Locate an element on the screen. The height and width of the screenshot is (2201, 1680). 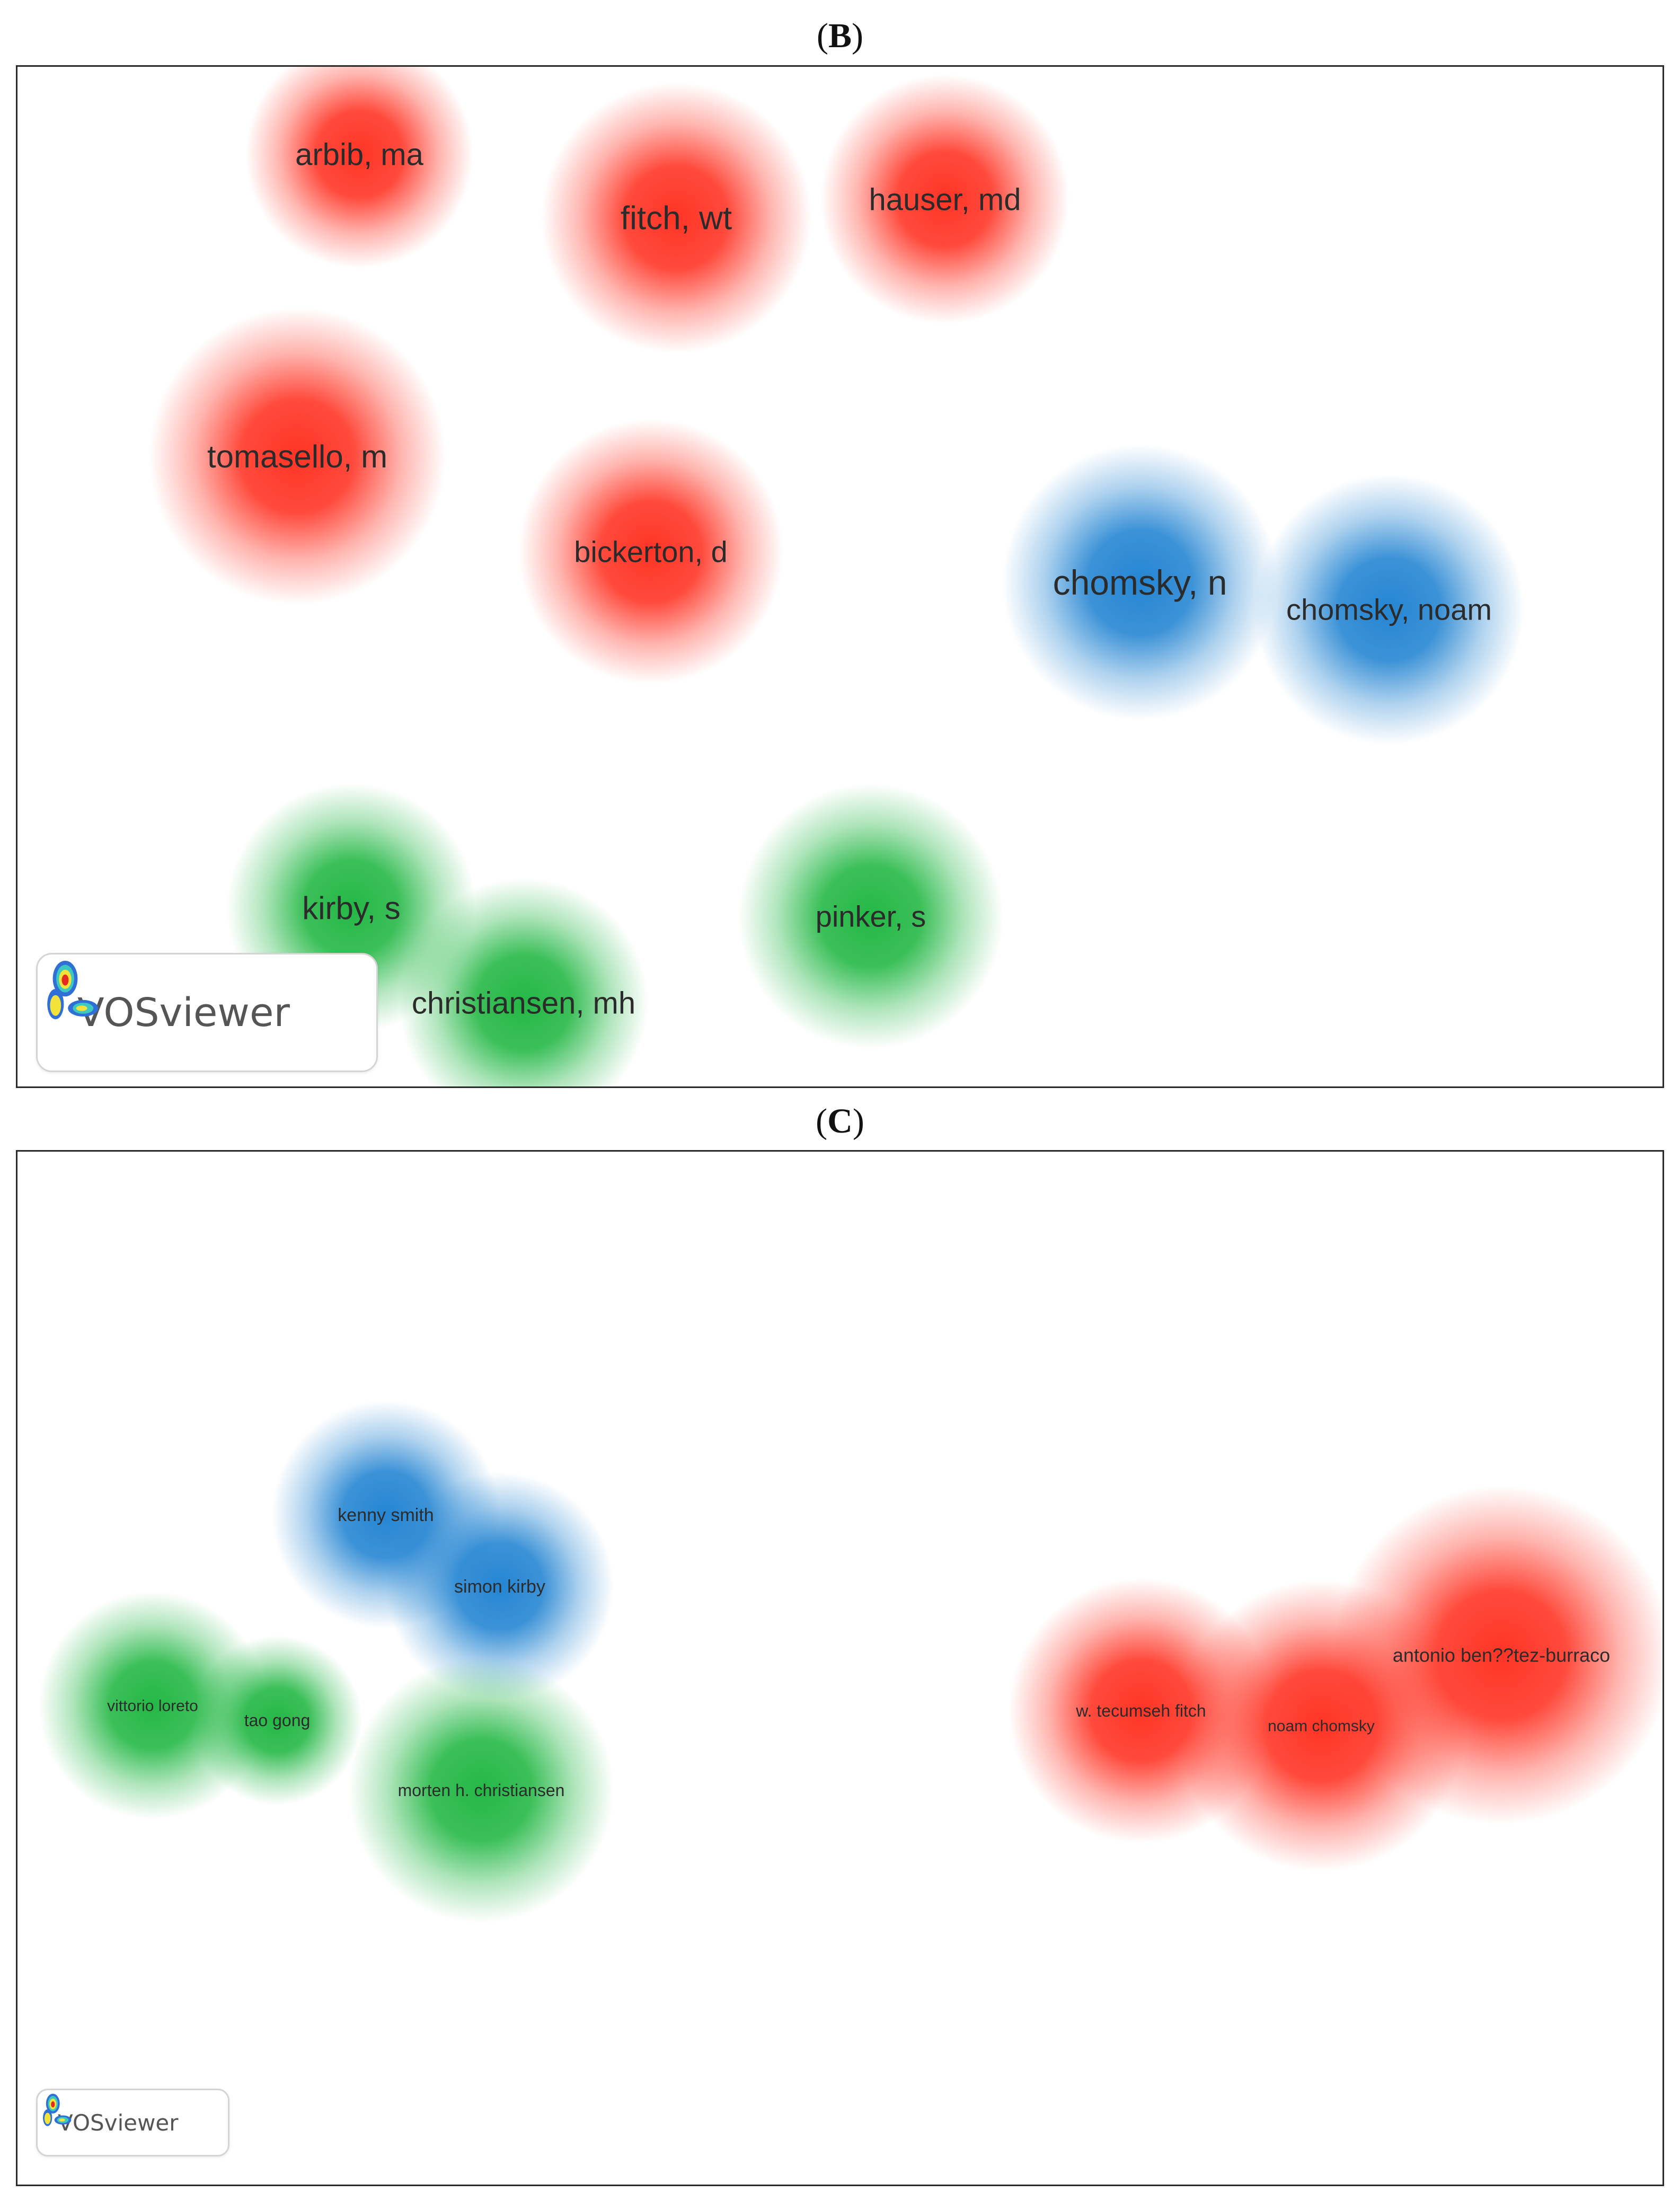
panel-b-letter: (B) is located at coordinates (840, 35).